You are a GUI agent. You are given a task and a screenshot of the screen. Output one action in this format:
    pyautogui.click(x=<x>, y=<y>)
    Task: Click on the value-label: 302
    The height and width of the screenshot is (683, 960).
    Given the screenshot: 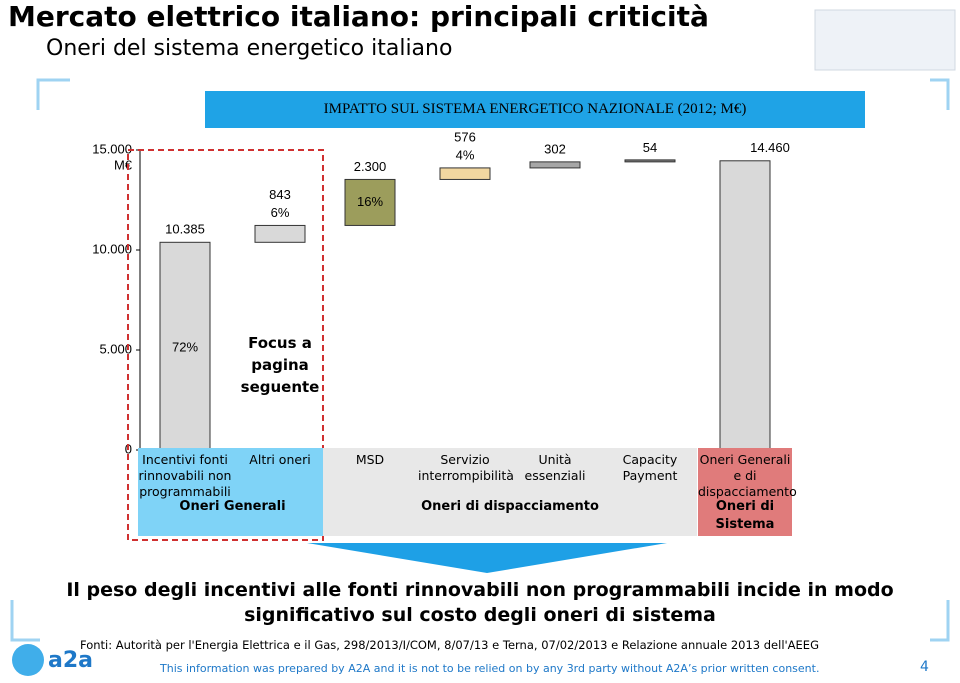 What is the action you would take?
    pyautogui.click(x=555, y=148)
    